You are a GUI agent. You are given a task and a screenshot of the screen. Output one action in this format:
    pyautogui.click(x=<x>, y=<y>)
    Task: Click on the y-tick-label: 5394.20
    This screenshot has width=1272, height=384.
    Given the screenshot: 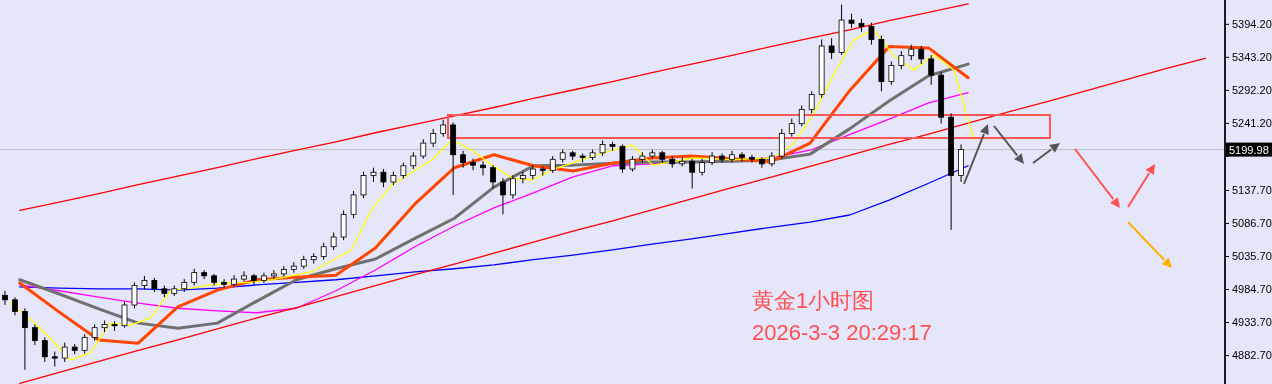 What is the action you would take?
    pyautogui.click(x=1252, y=23)
    